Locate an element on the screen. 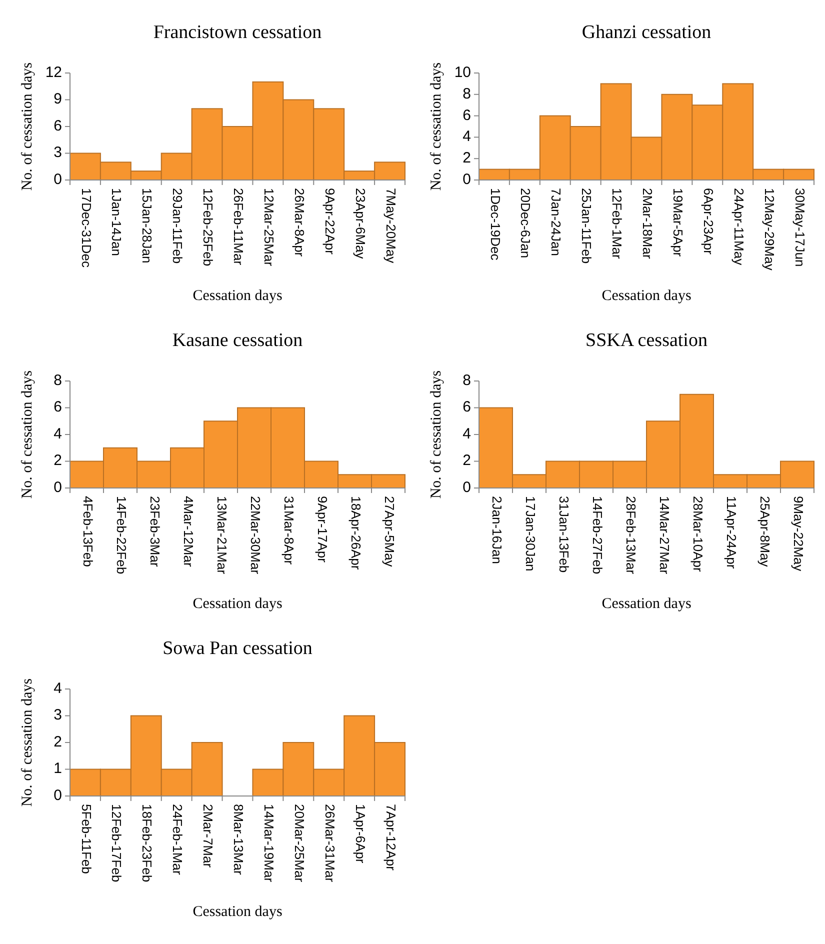  chart-title: Sowa Pan cessation is located at coordinates (237, 648).